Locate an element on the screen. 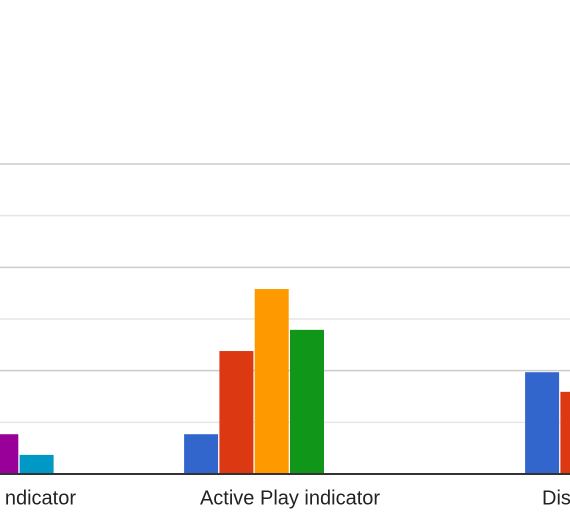  x-tick-label: Dis is located at coordinates (556, 498).